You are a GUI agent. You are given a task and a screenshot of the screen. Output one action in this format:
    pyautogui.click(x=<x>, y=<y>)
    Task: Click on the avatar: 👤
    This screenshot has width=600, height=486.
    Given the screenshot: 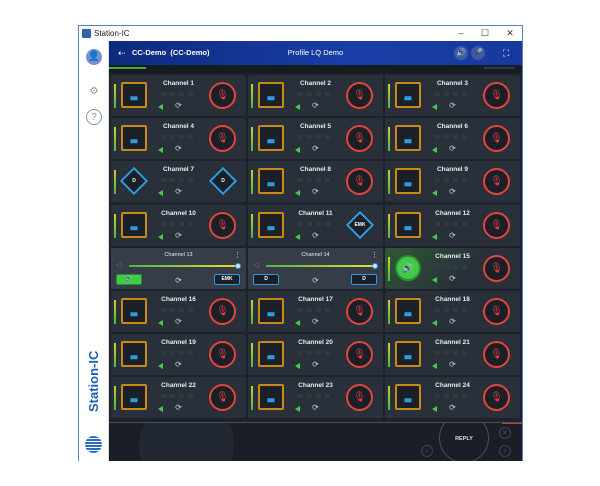 What is the action you would take?
    pyautogui.click(x=94, y=57)
    